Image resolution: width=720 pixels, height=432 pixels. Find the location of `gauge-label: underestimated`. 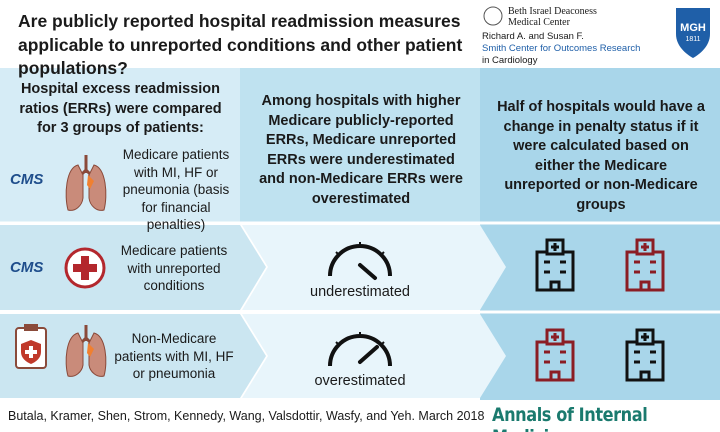

gauge-label: underestimated is located at coordinates (360, 292).